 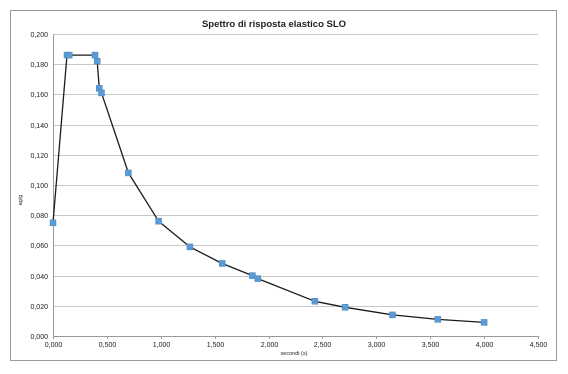 I want to click on y-tick-label: 0,020, so click(x=39, y=307).